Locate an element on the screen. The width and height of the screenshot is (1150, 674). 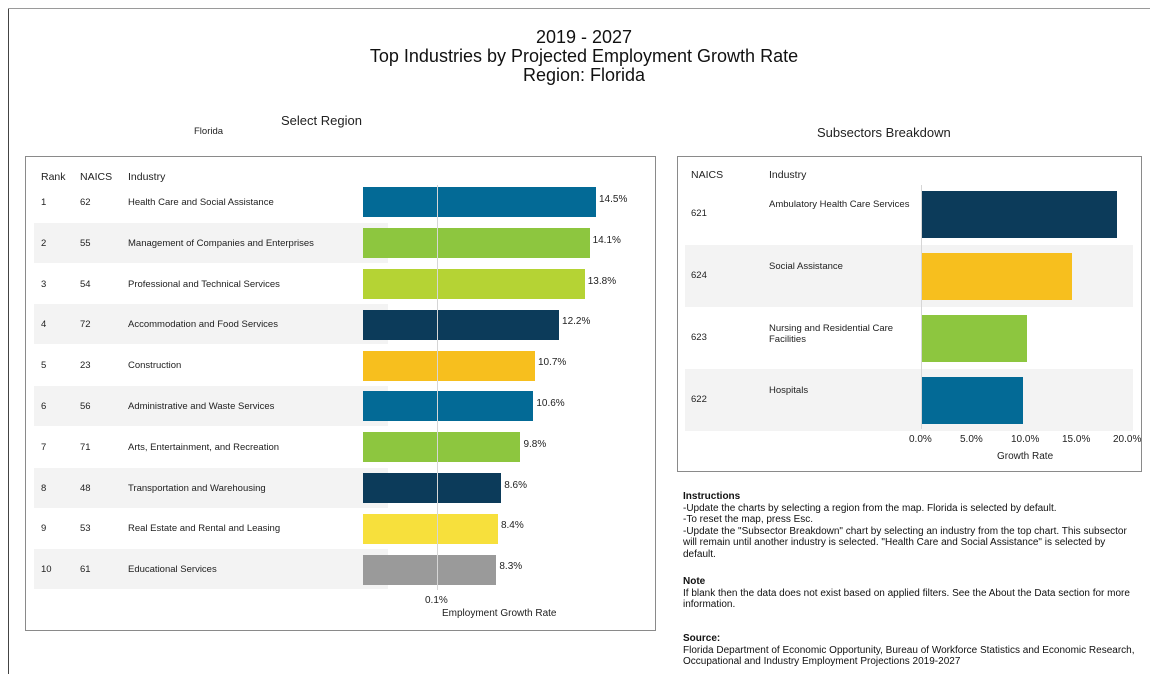
sub-x-tick-label: 0.0% is located at coordinates (920, 439).